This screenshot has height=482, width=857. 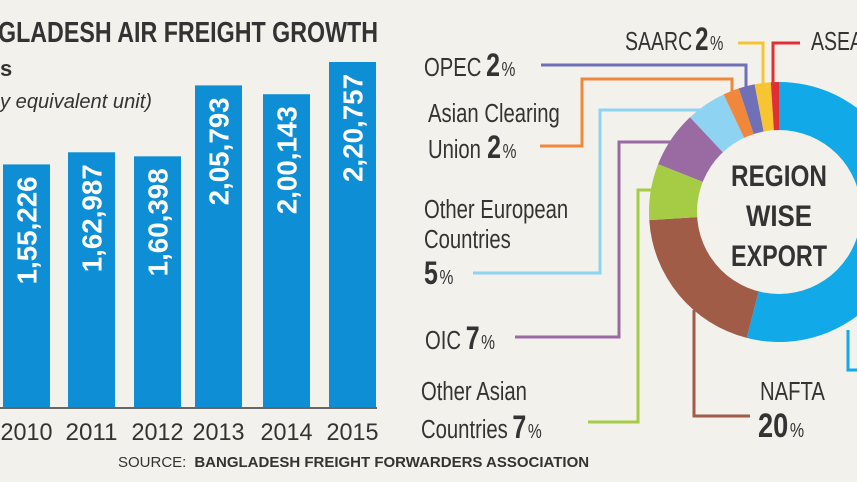 I want to click on label-saarc: SAARC2%, so click(x=674, y=39).